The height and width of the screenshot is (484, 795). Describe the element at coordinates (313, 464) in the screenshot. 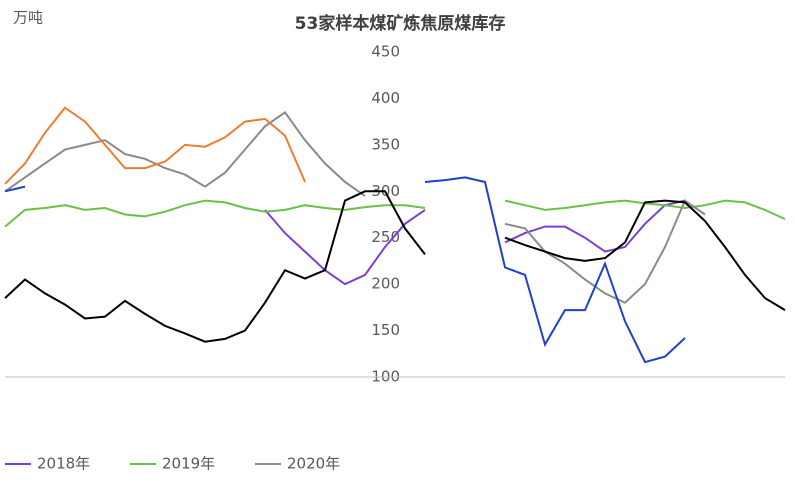

I see `legend-label: 2020年` at that location.